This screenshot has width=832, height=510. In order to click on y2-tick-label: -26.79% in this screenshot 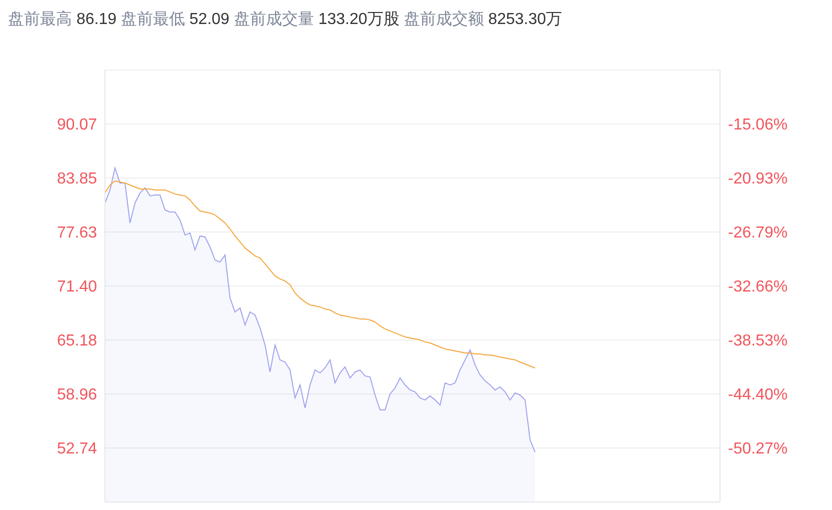, I will do `click(758, 233)`.